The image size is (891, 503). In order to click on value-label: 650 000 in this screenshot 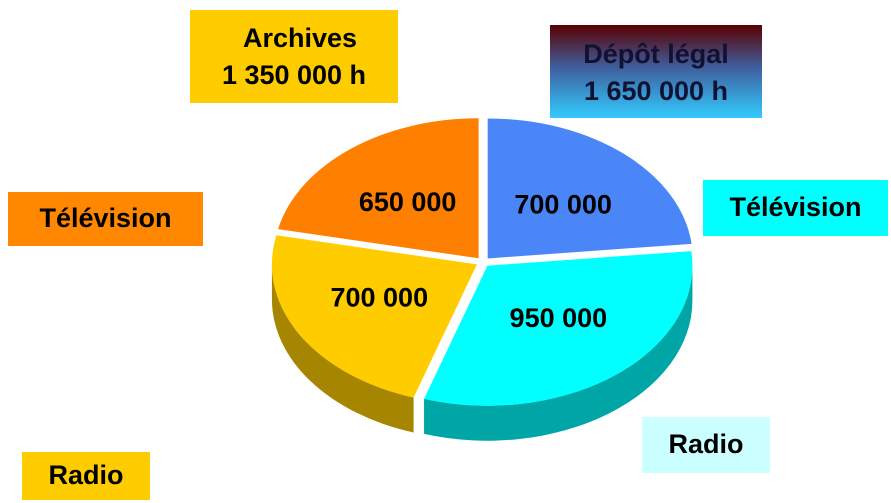, I will do `click(408, 202)`.